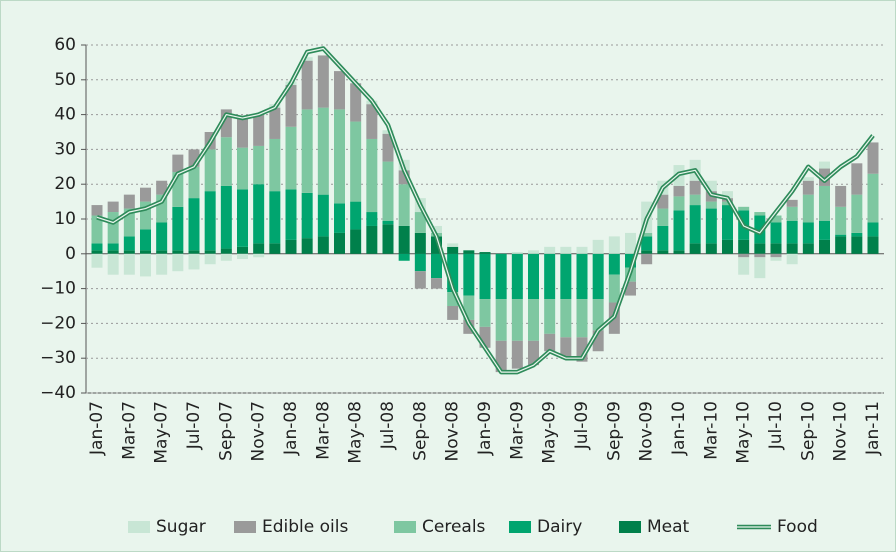  I want to click on x-tick-label: Jan-08, so click(291, 428).